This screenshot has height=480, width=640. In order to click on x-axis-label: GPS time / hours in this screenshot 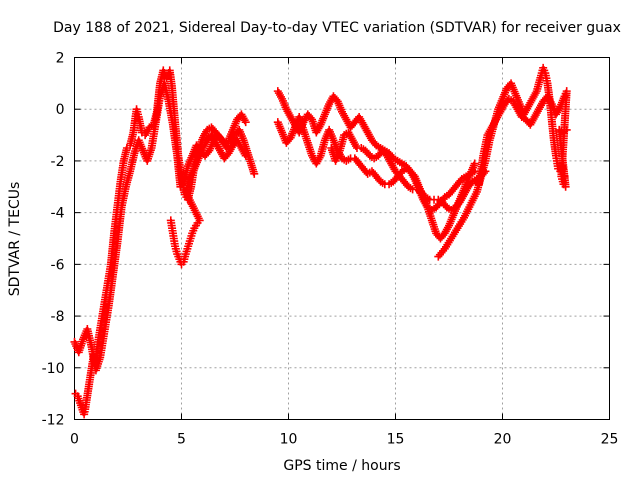, I will do `click(341, 466)`.